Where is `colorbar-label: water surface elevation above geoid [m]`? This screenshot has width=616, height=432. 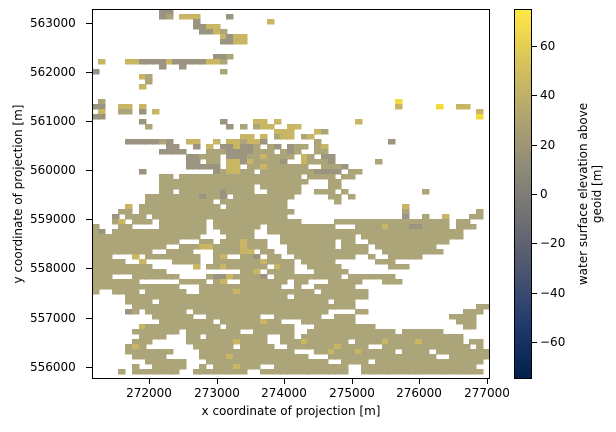 colorbar-label: water surface elevation above geoid [m] is located at coordinates (590, 194).